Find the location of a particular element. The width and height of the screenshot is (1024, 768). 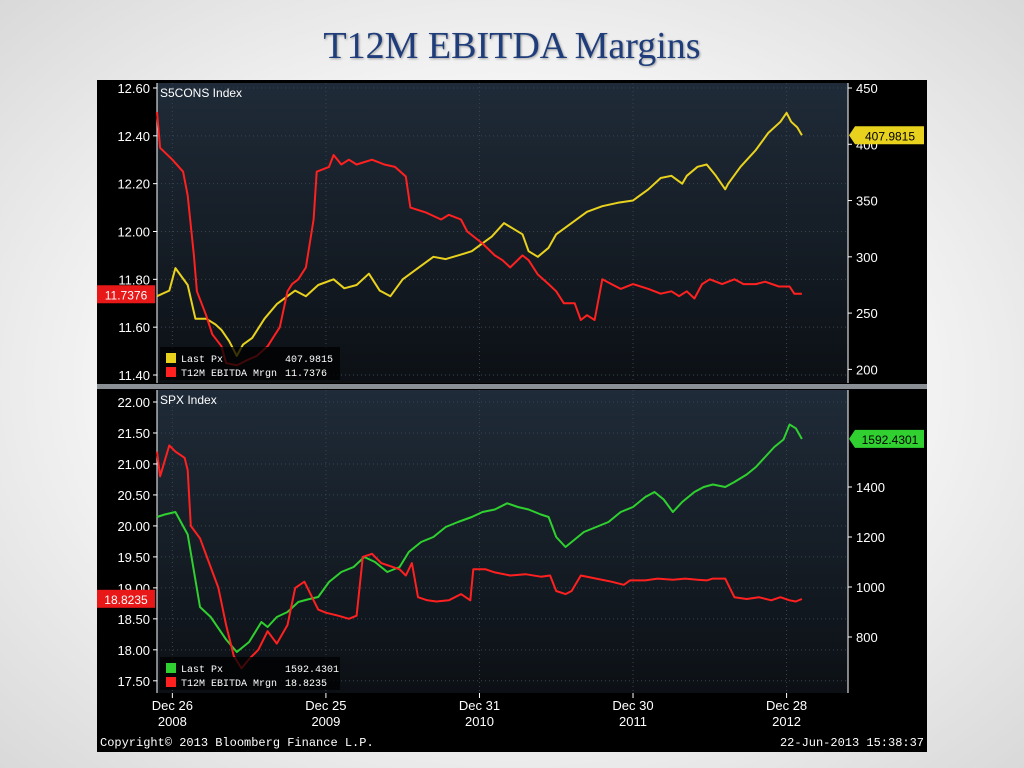

left-tick-label: 22.00 is located at coordinates (133, 402).